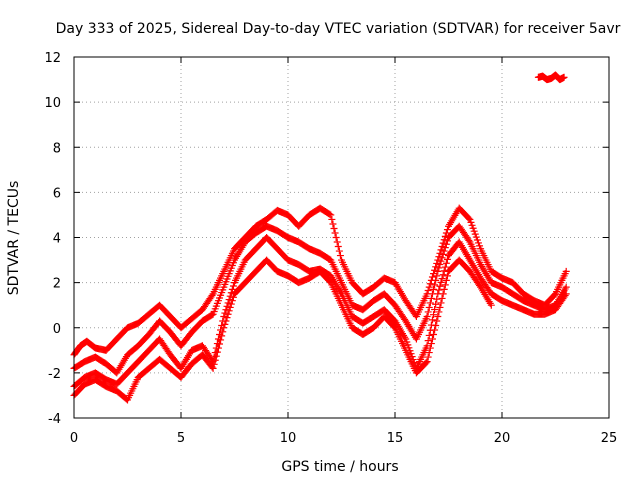 The width and height of the screenshot is (640, 480). What do you see at coordinates (74, 438) in the screenshot?
I see `x-tick-label: 0` at bounding box center [74, 438].